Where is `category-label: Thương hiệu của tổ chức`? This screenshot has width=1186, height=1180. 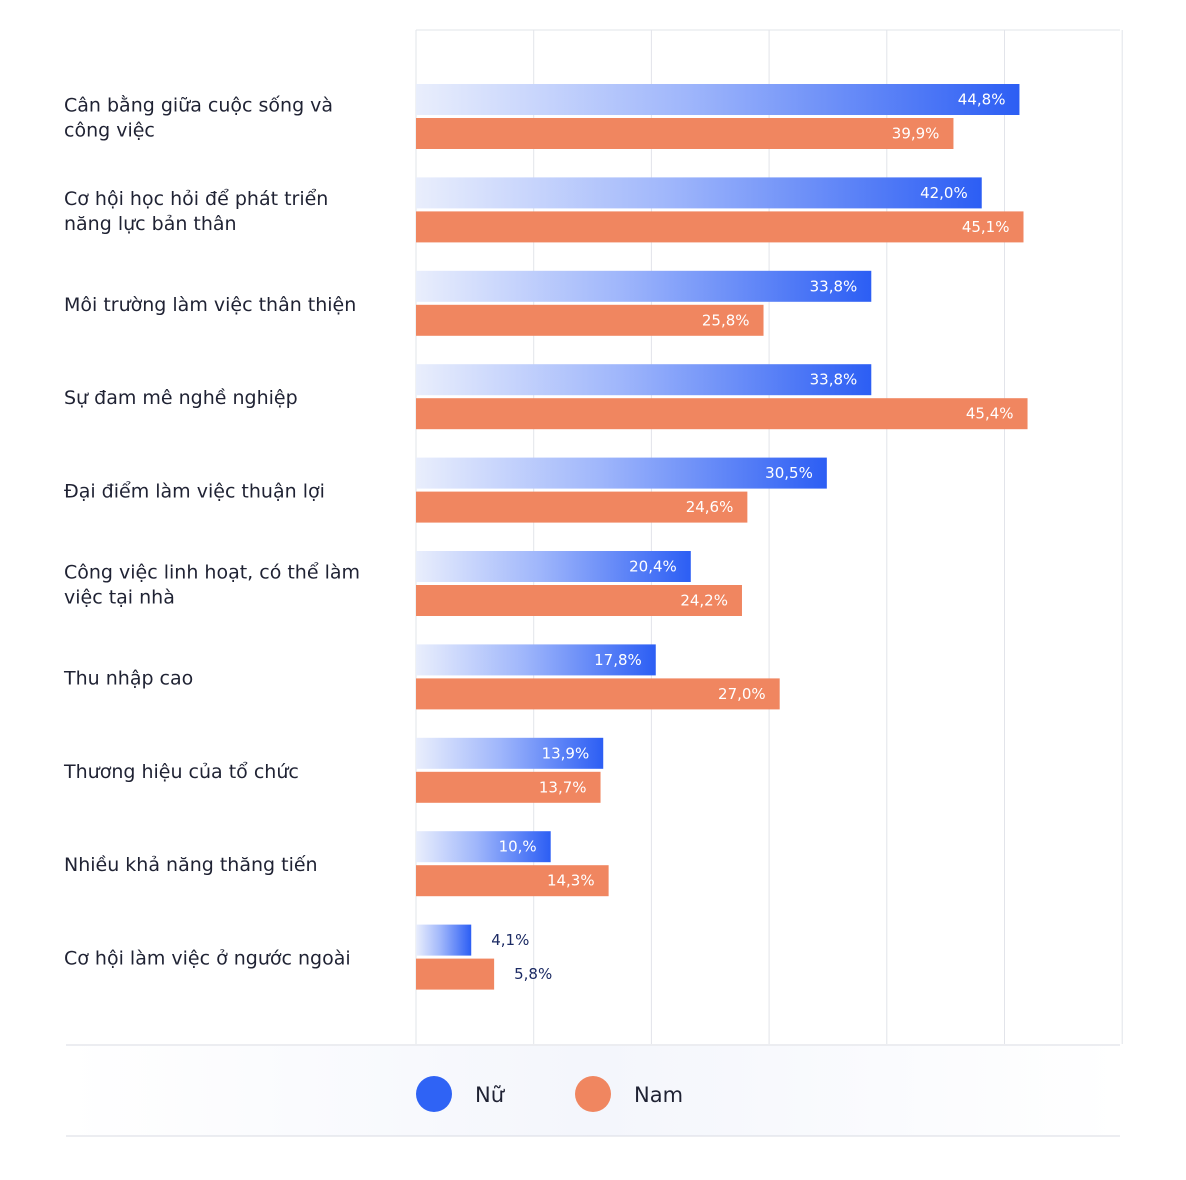
category-label: Thương hiệu của tổ chức is located at coordinates (181, 772).